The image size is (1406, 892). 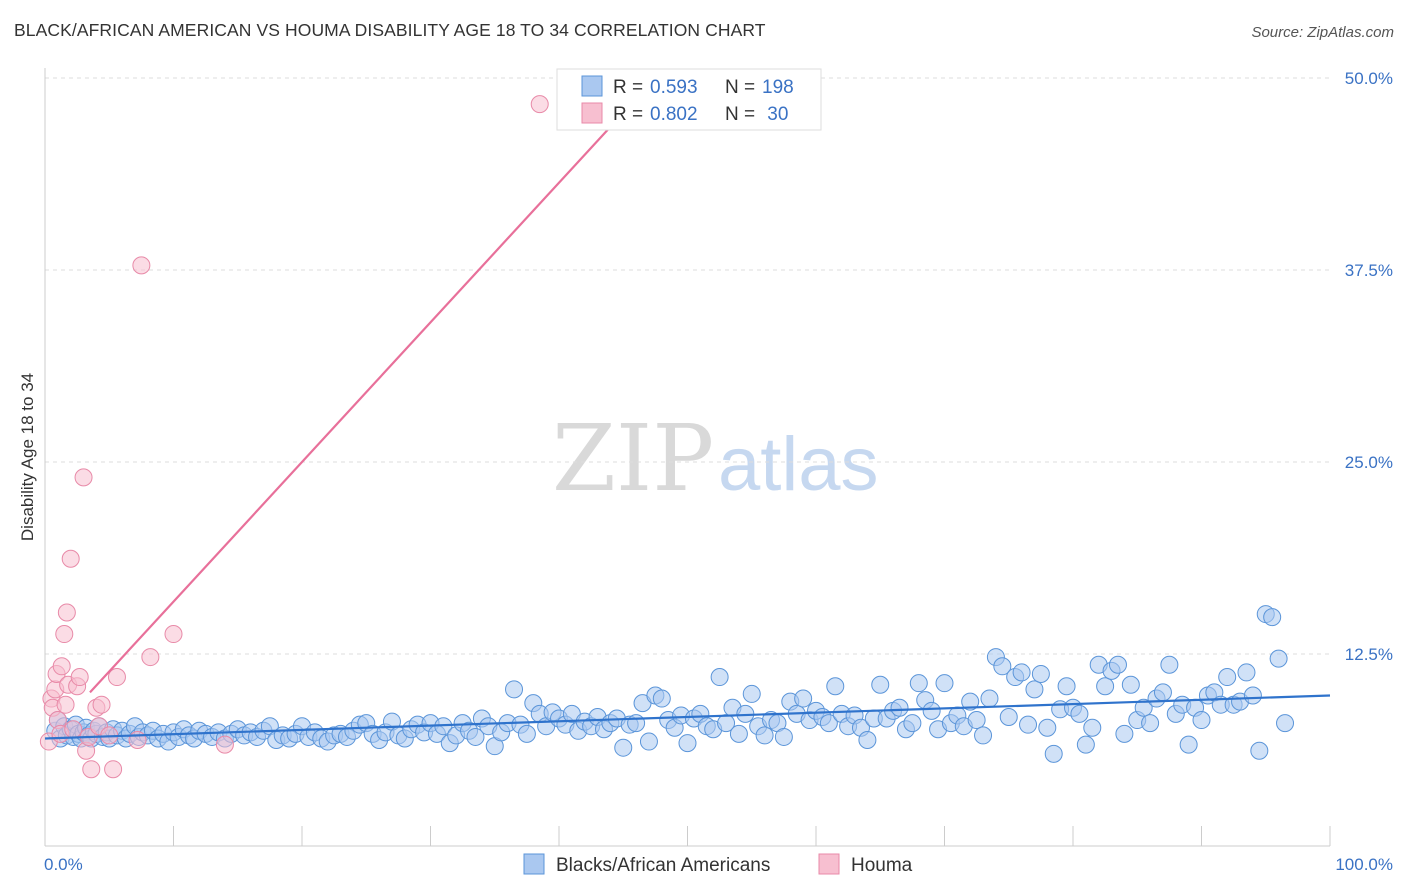 What do you see at coordinates (674, 114) in the screenshot?
I see `legend-r-value-2: 0.802` at bounding box center [674, 114].